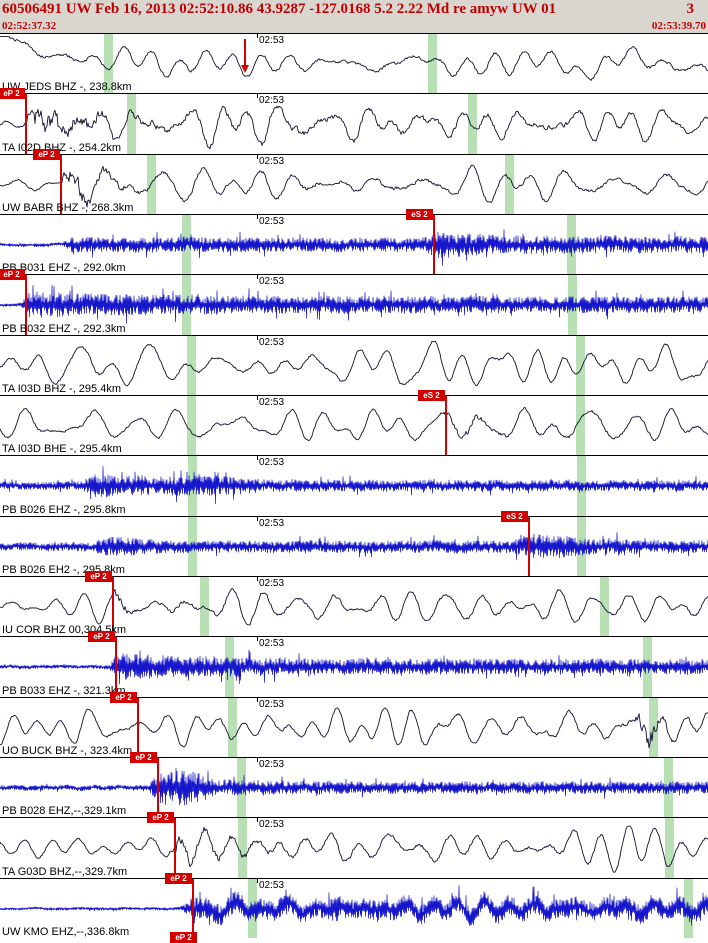 The height and width of the screenshot is (943, 708). I want to click on station-label: UW JEDS BHZ -, 238.8km, so click(67, 87).